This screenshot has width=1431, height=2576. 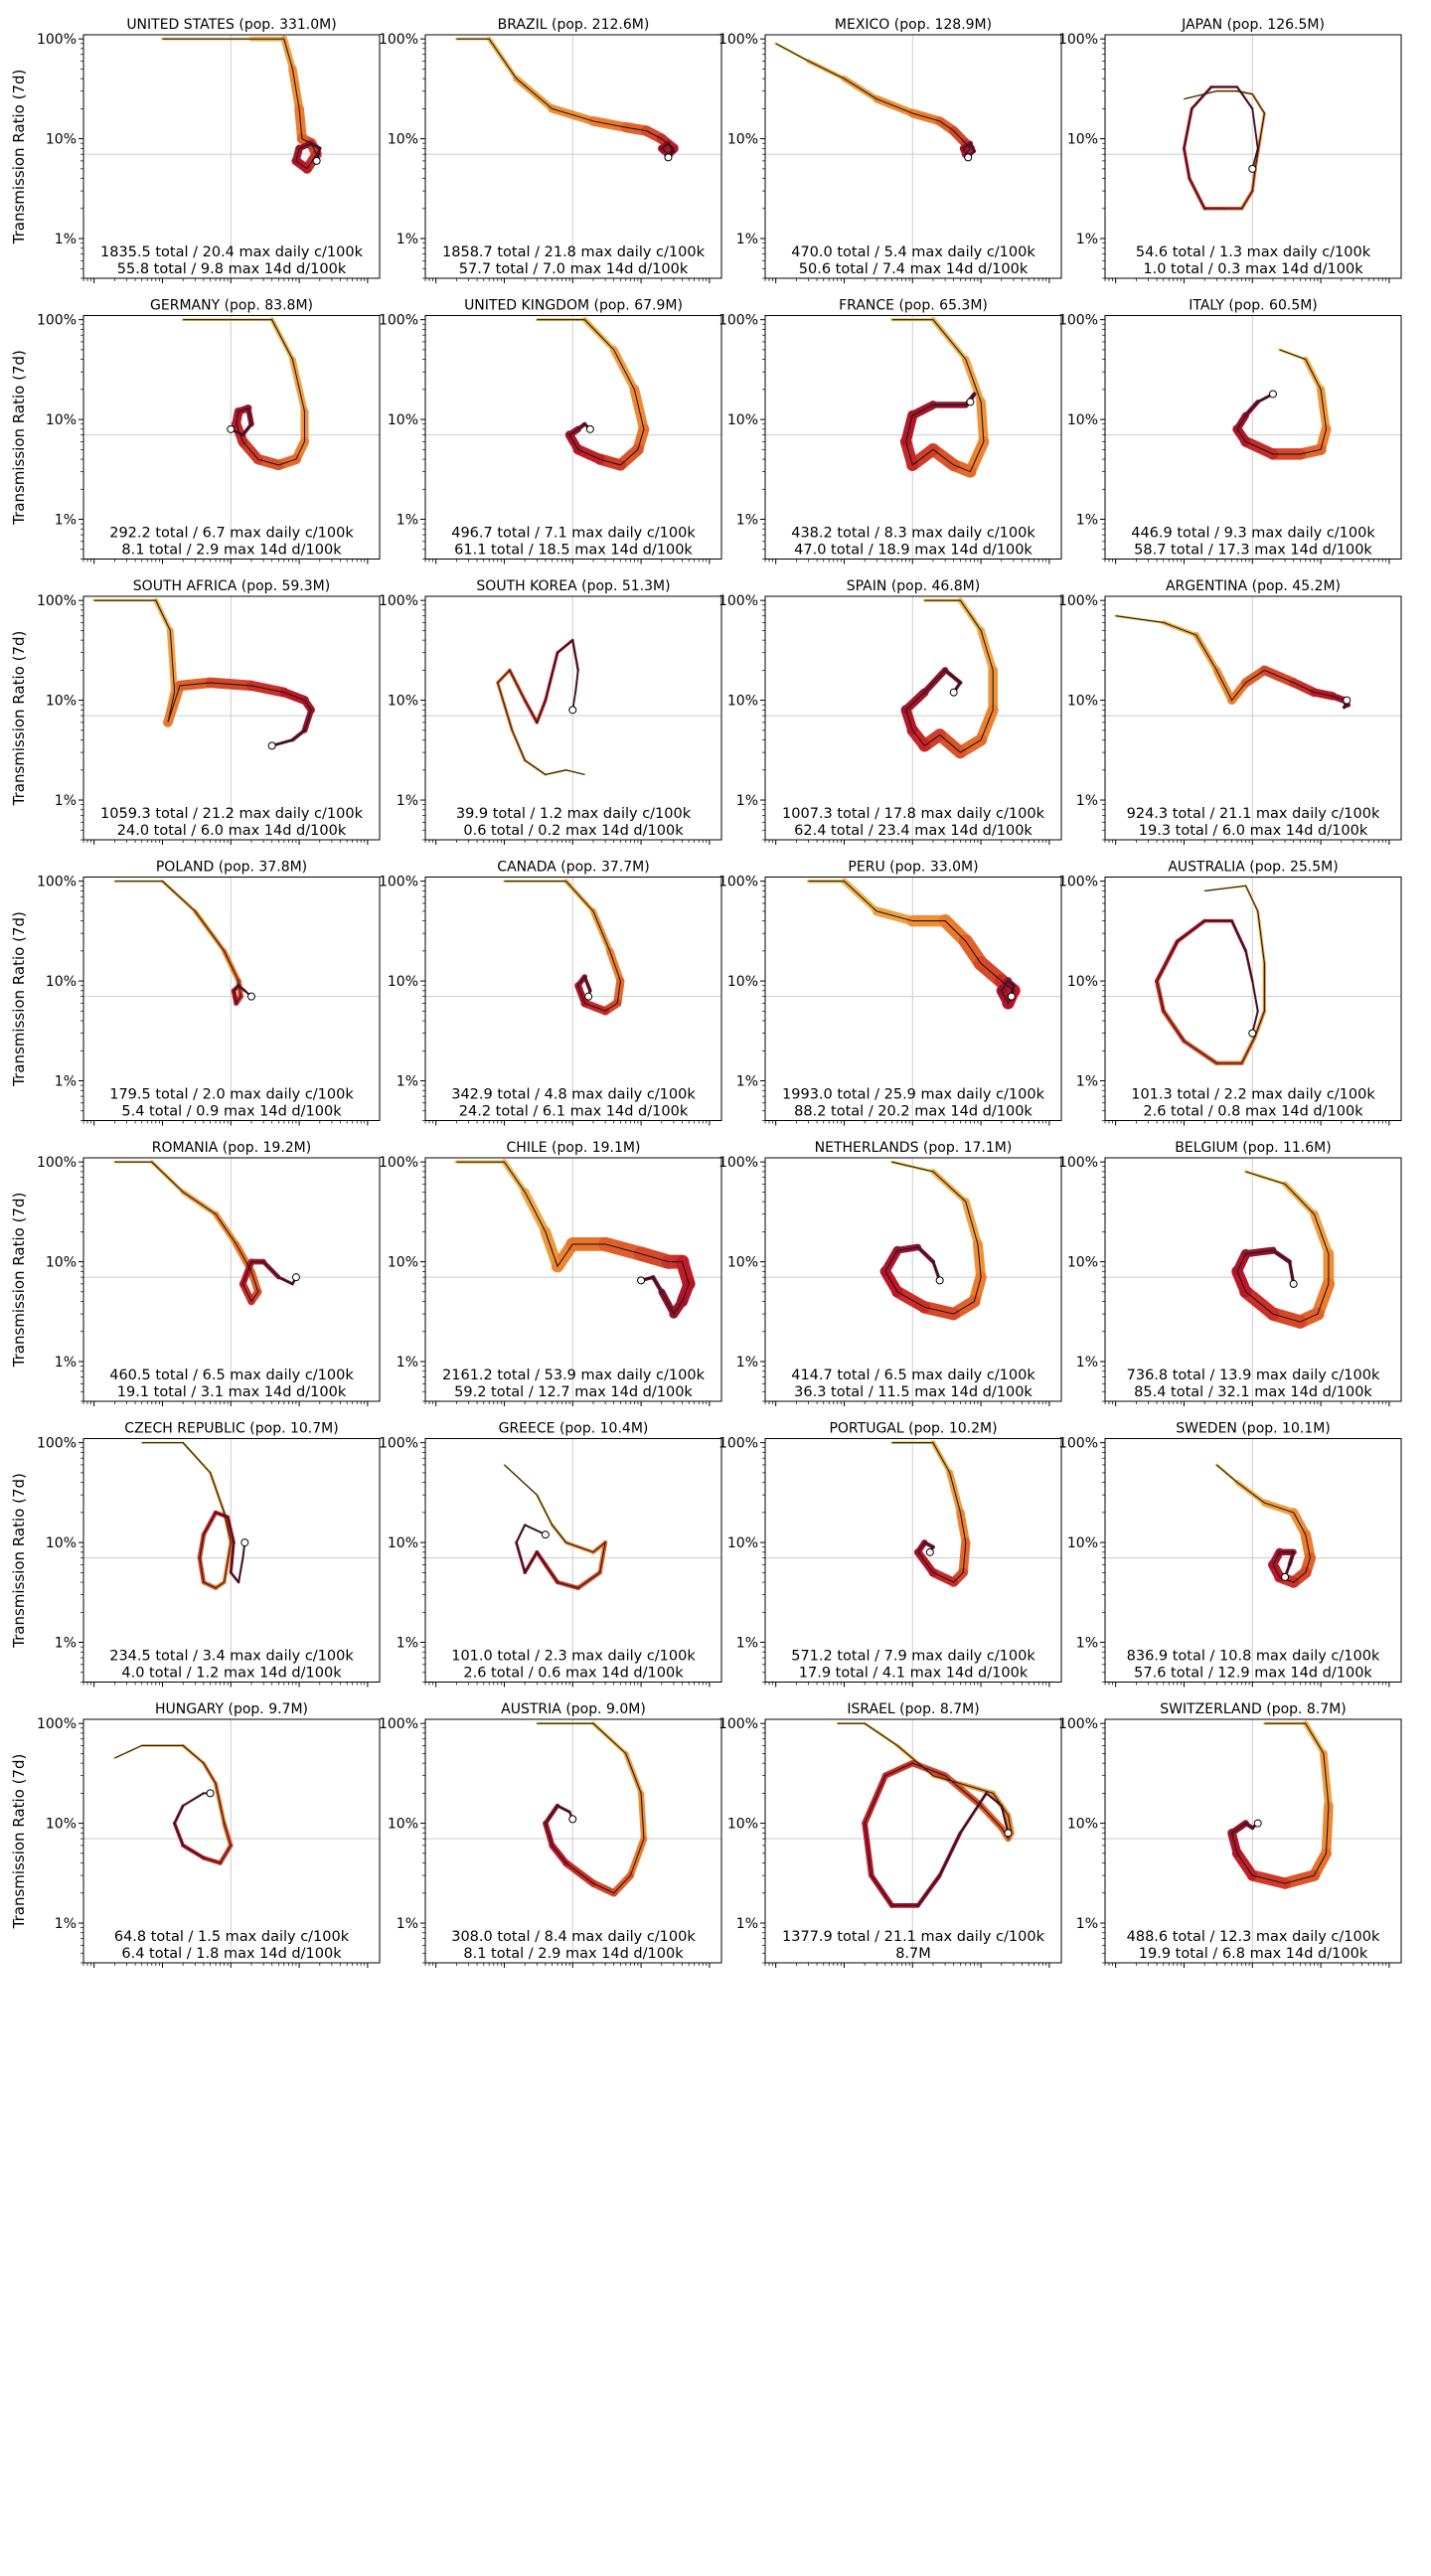 What do you see at coordinates (231, 1674) in the screenshot?
I see `panel-stat-deaths: 4.0 total / 1.2 max 14d d/100k` at bounding box center [231, 1674].